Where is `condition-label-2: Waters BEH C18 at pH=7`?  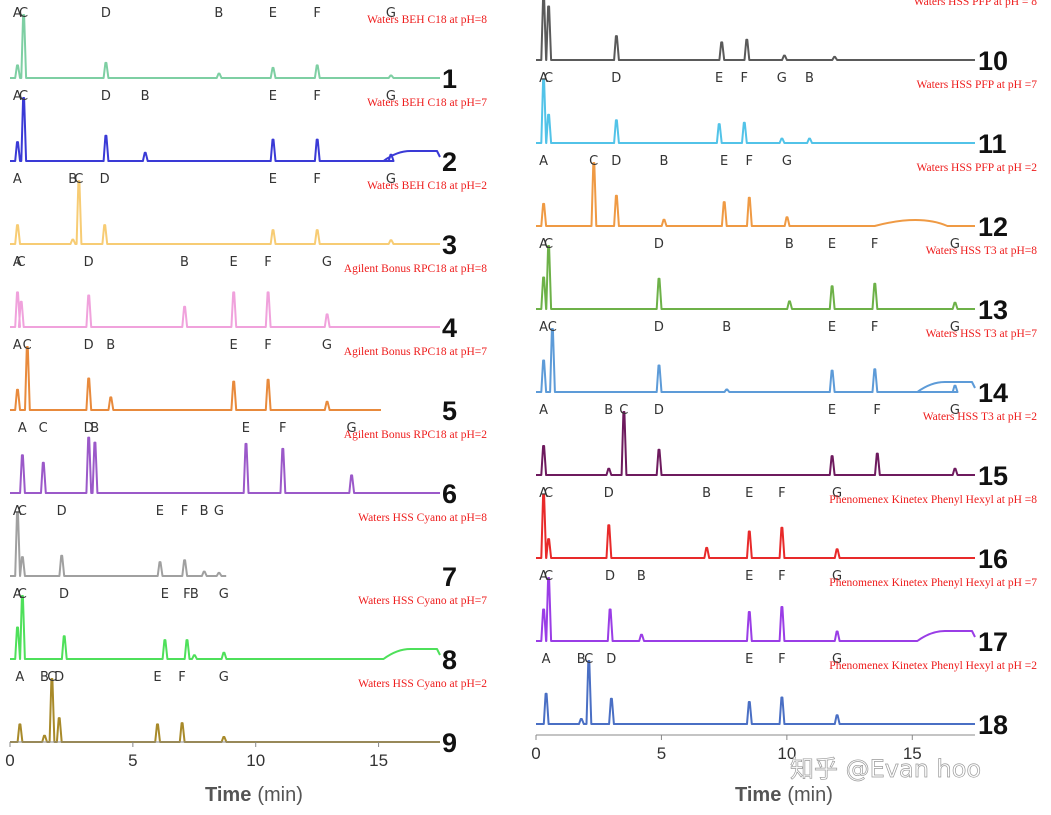
condition-label-2: Waters BEH C18 at pH=7 is located at coordinates (427, 103).